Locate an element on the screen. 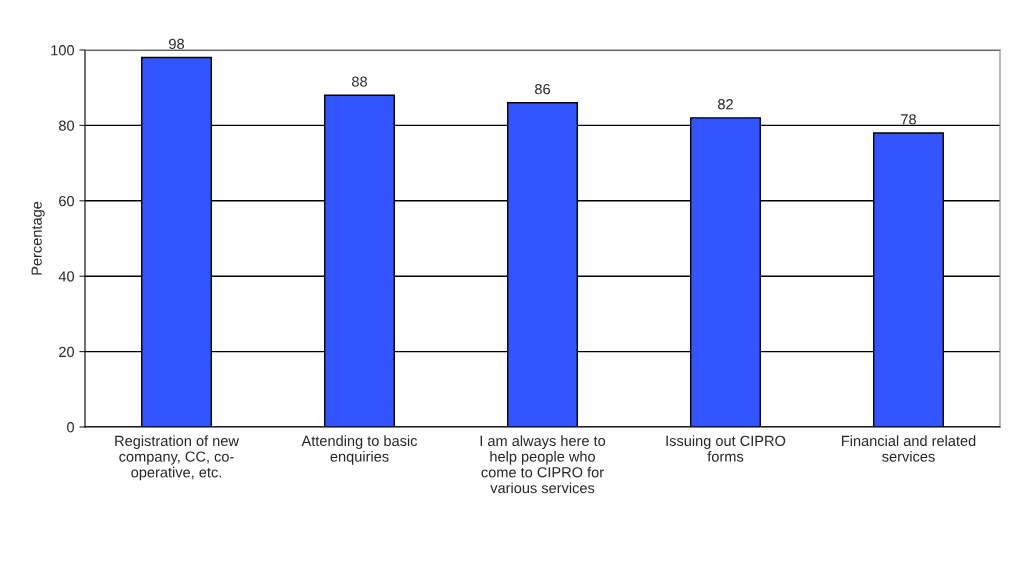 The height and width of the screenshot is (566, 1021). x-tick-label: Issuing out CIPRO forms is located at coordinates (726, 448).